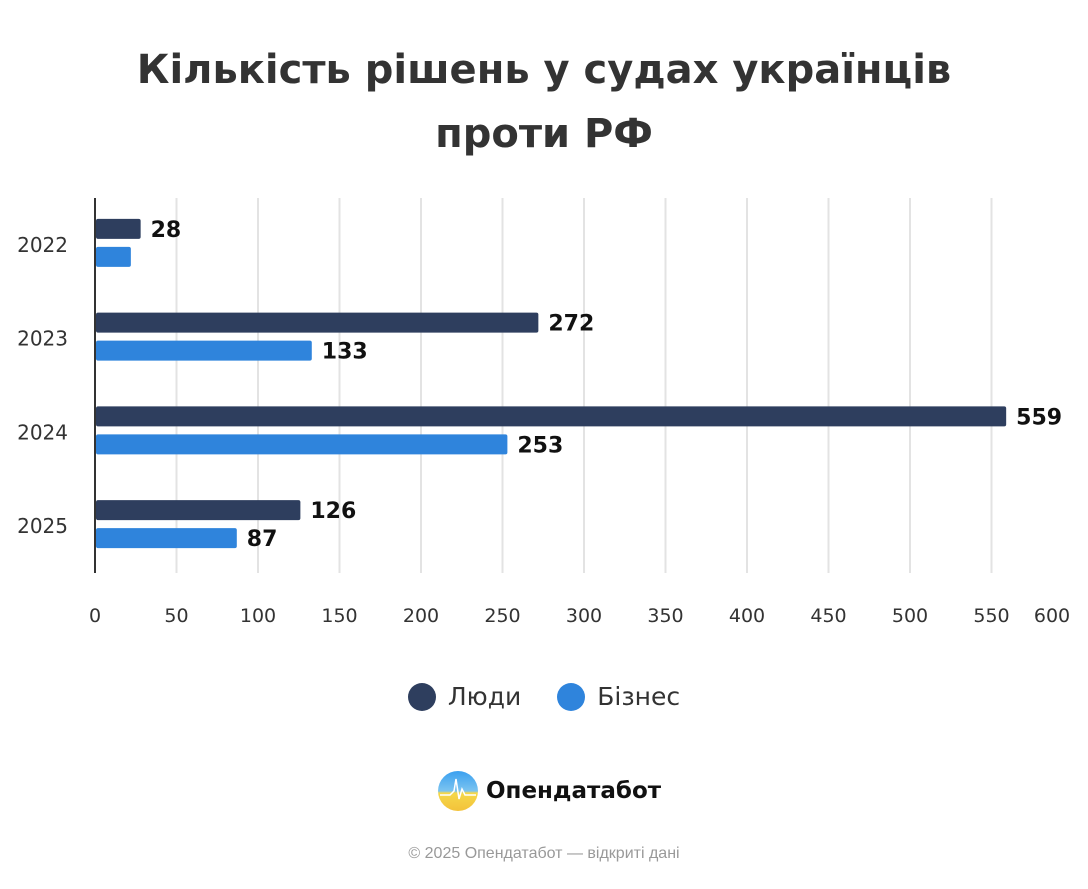 This screenshot has width=1088, height=889. I want to click on x-tick-label: 150, so click(339, 616).